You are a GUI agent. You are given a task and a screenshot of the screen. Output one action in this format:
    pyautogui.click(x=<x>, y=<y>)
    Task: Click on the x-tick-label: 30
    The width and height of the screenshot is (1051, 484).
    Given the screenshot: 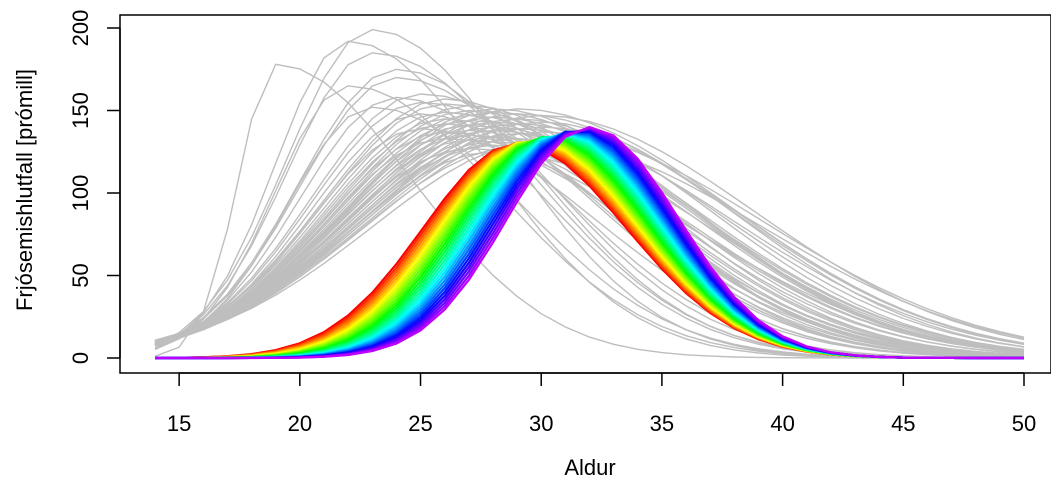 What is the action you would take?
    pyautogui.click(x=541, y=423)
    